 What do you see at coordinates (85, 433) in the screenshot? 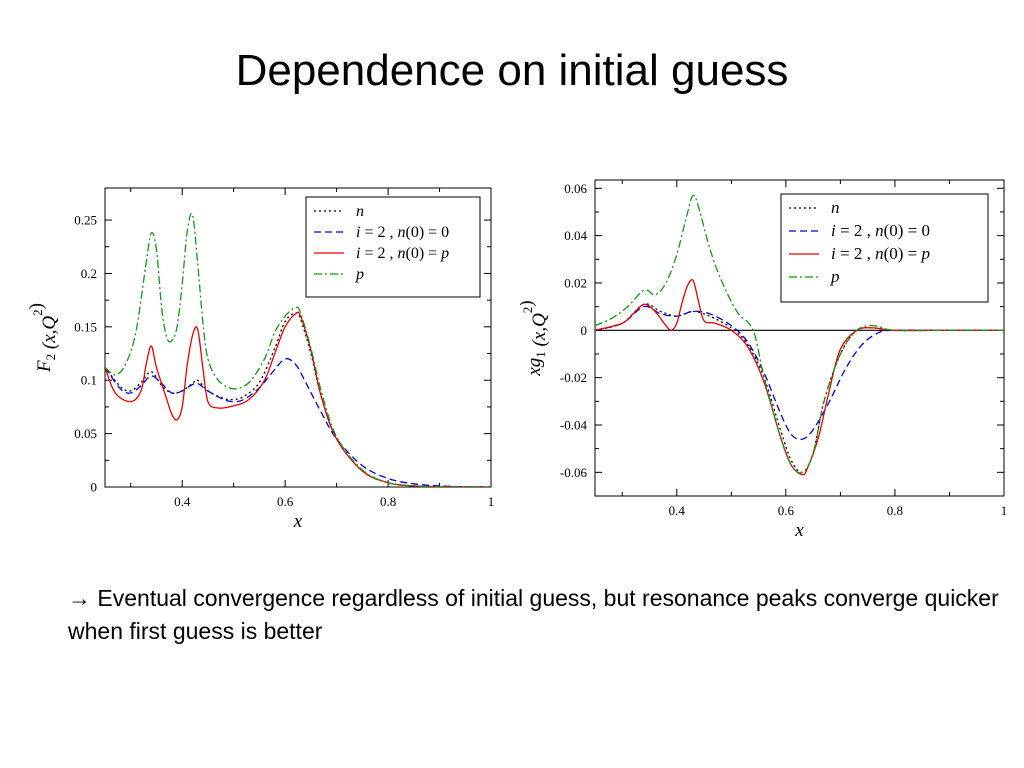
I see `y-tick-label: 0.05` at bounding box center [85, 433].